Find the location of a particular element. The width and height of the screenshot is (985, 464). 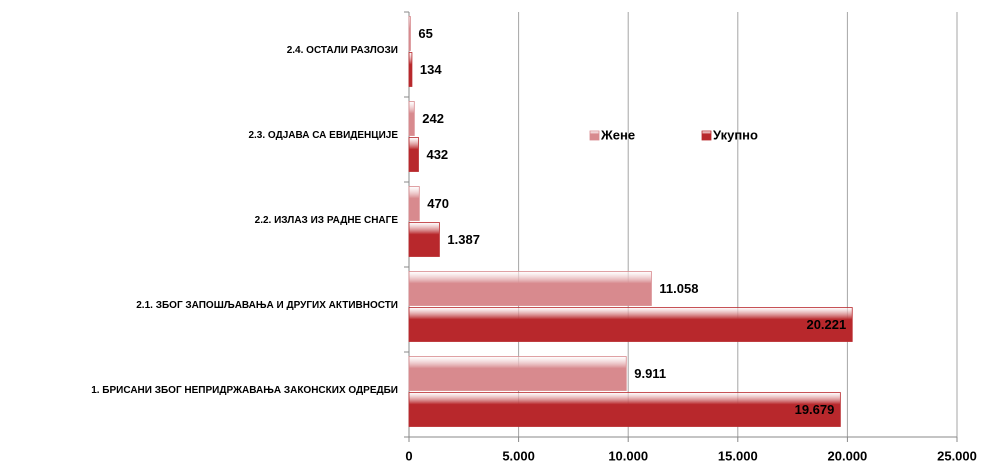

x-tick-label: 15.000 is located at coordinates (738, 455).